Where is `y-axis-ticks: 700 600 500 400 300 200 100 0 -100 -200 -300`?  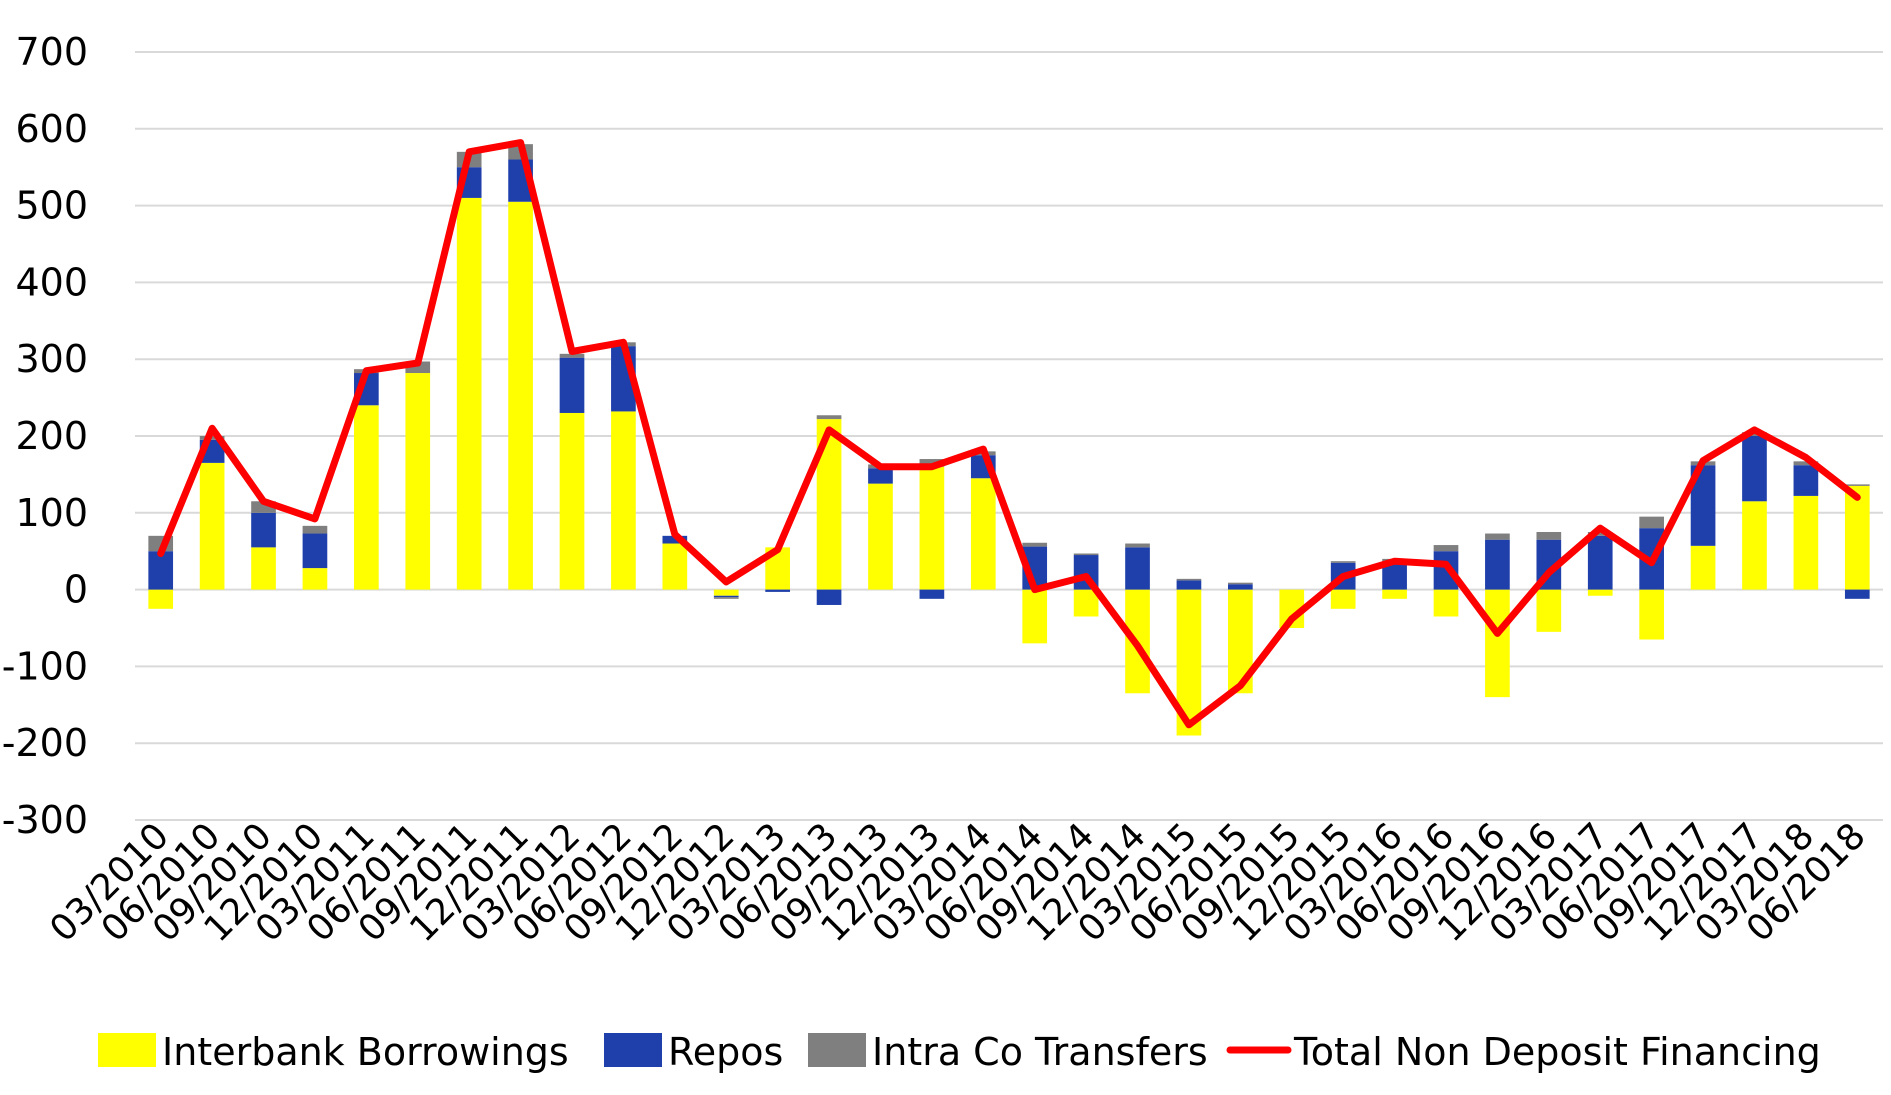 y-axis-ticks: 700 600 500 400 300 200 100 0 -100 -200 -300 is located at coordinates (45, 436).